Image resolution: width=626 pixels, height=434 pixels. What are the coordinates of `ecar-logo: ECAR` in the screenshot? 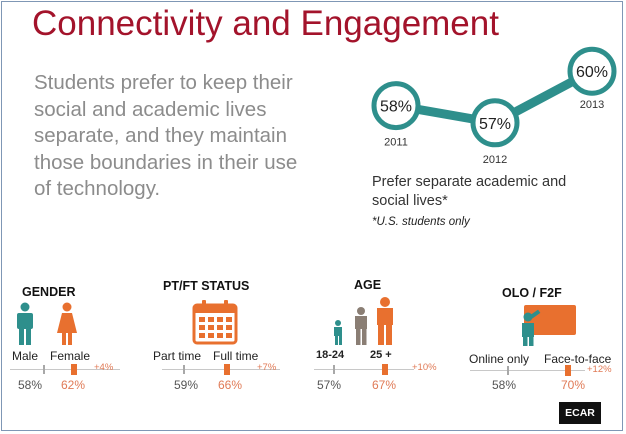 It's located at (580, 413).